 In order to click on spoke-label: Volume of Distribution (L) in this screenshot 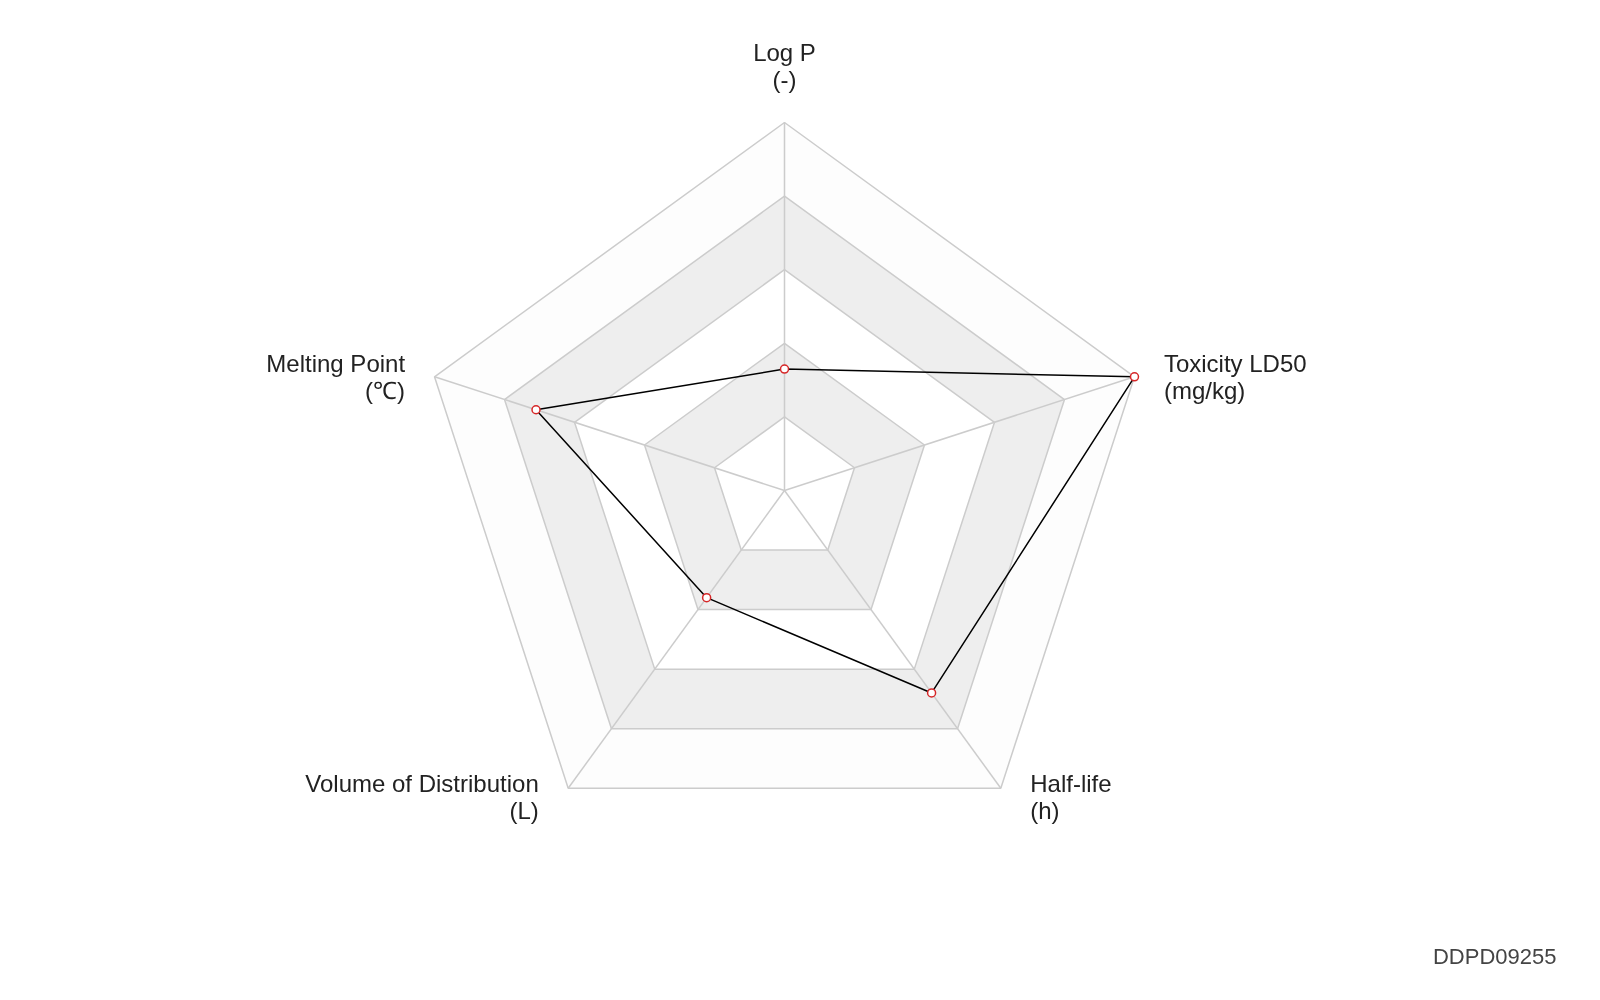, I will do `click(422, 796)`.